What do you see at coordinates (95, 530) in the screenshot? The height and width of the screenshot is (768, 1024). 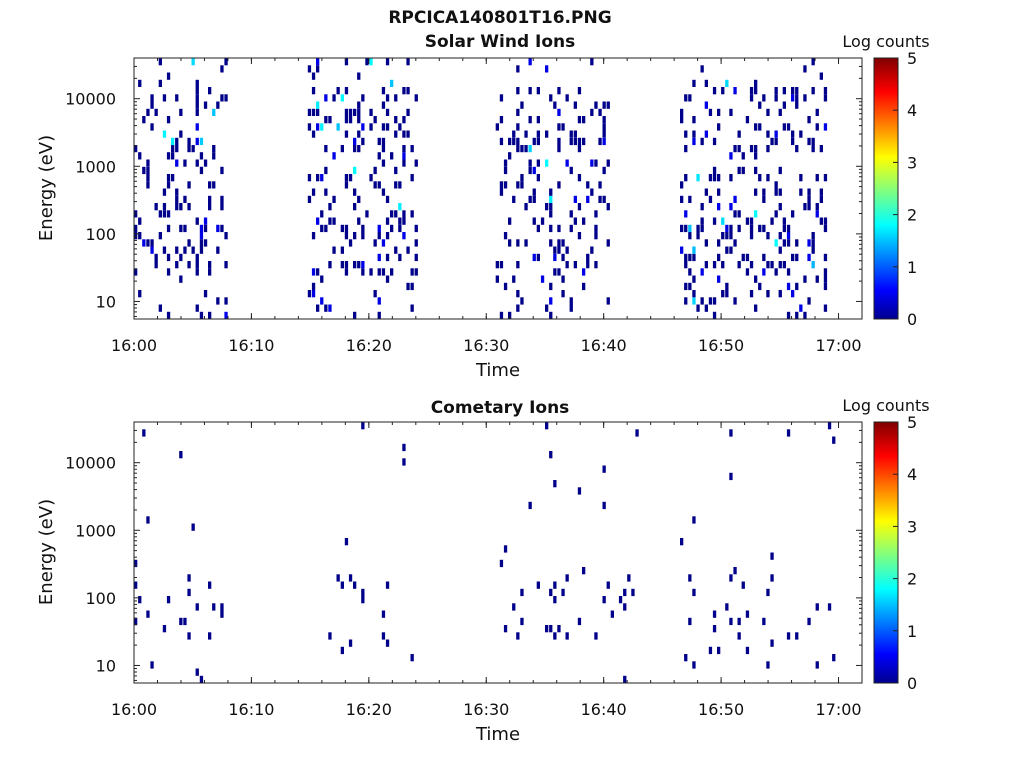 I see `y-tick-label: 1000` at bounding box center [95, 530].